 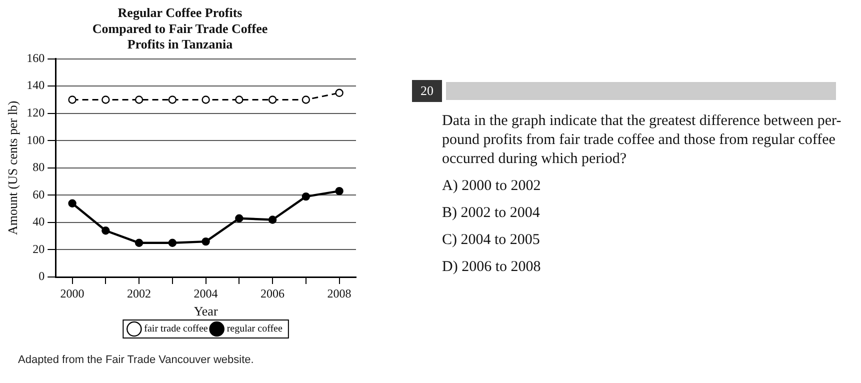 I want to click on x-tick-label: 2006, so click(x=272, y=293).